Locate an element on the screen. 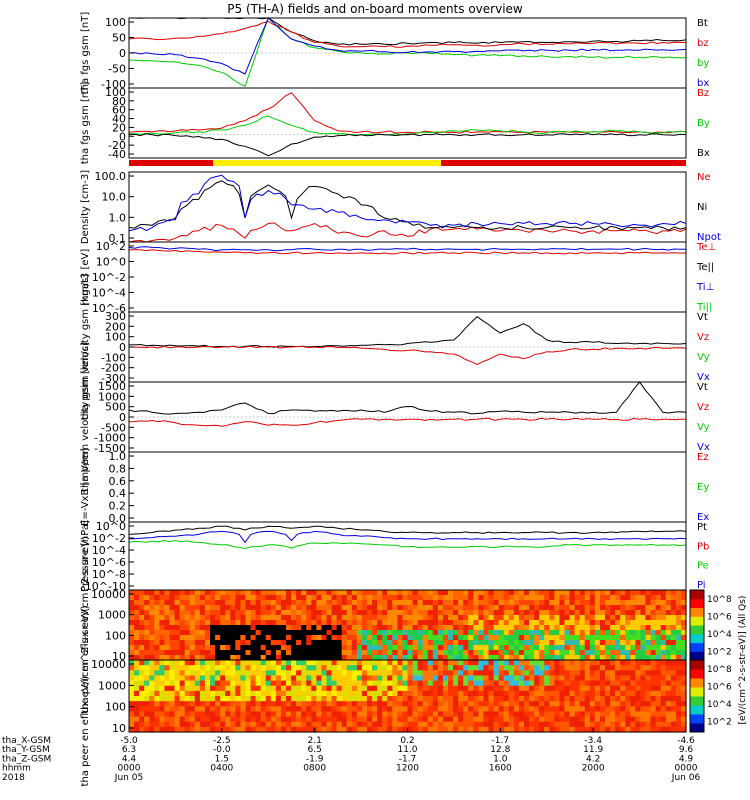  bottom-value: 0400 is located at coordinates (221, 769).